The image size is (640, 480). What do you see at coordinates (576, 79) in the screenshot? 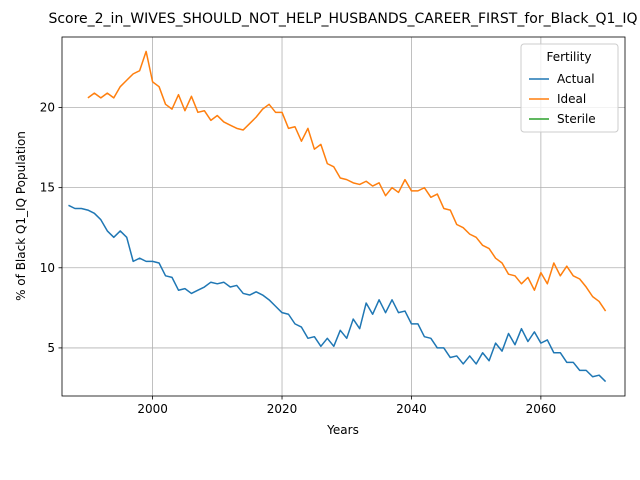
I see `legend-label-actual: Actual` at bounding box center [576, 79].